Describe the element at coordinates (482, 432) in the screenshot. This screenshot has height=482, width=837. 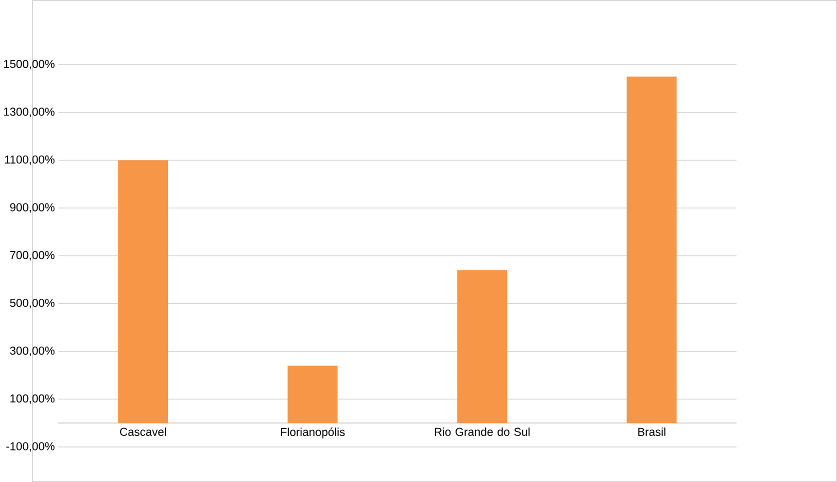
I see `x-tick-label: Rio Grande do Sul` at that location.